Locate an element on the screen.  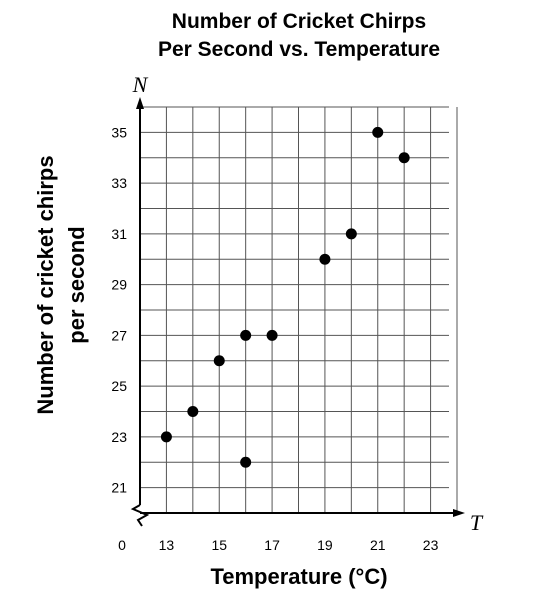
x-axis-title: Temperature (°C) is located at coordinates (298, 576).